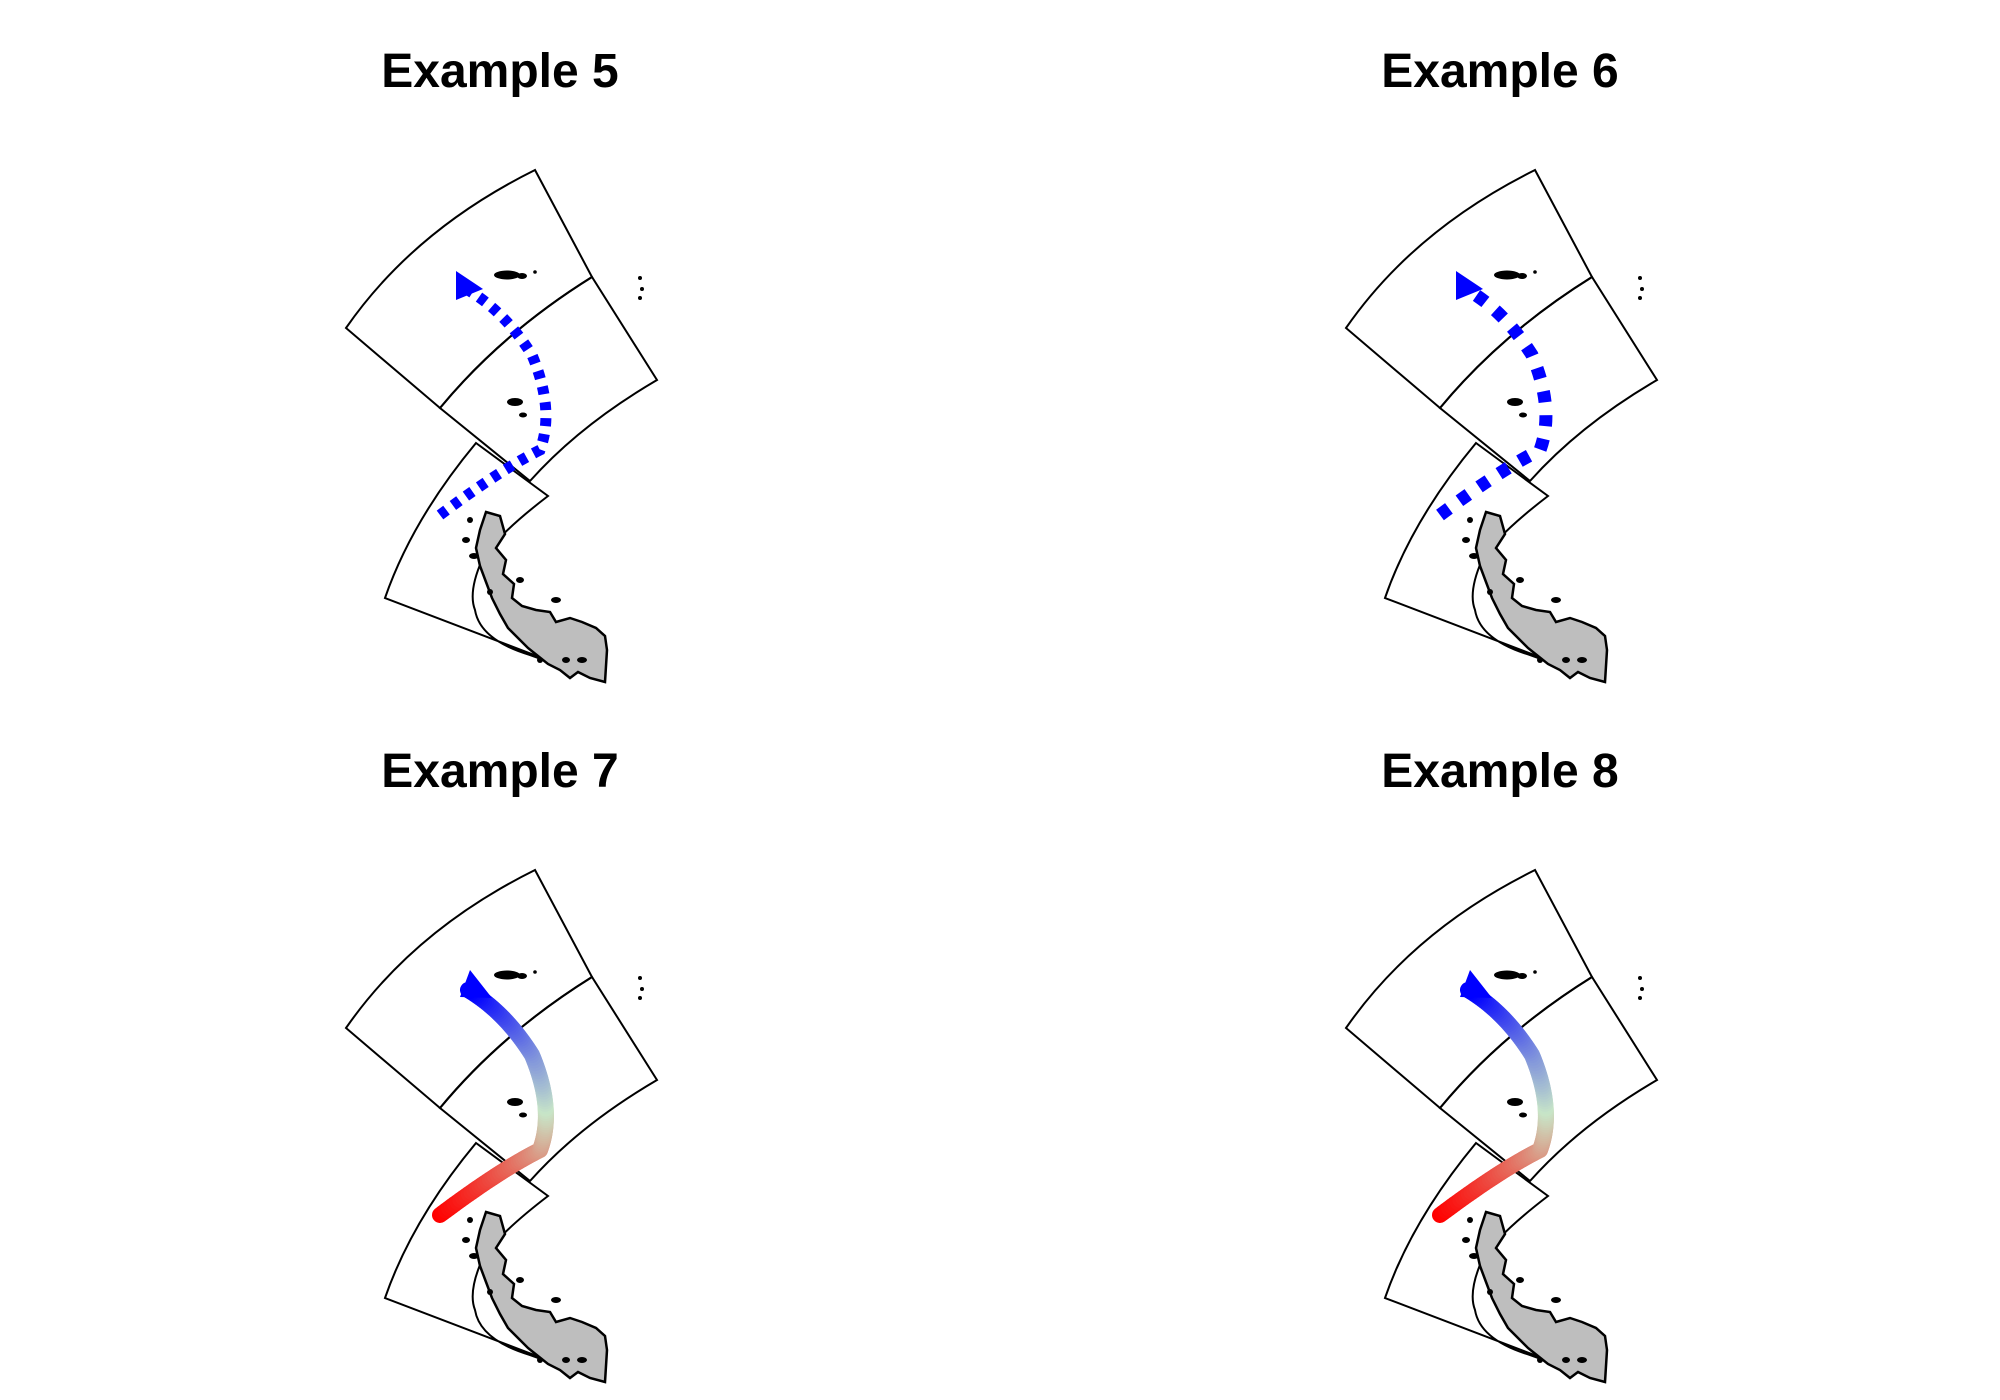 The height and width of the screenshot is (1400, 2000). I want to click on panel-title: Example 5, so click(500, 71).